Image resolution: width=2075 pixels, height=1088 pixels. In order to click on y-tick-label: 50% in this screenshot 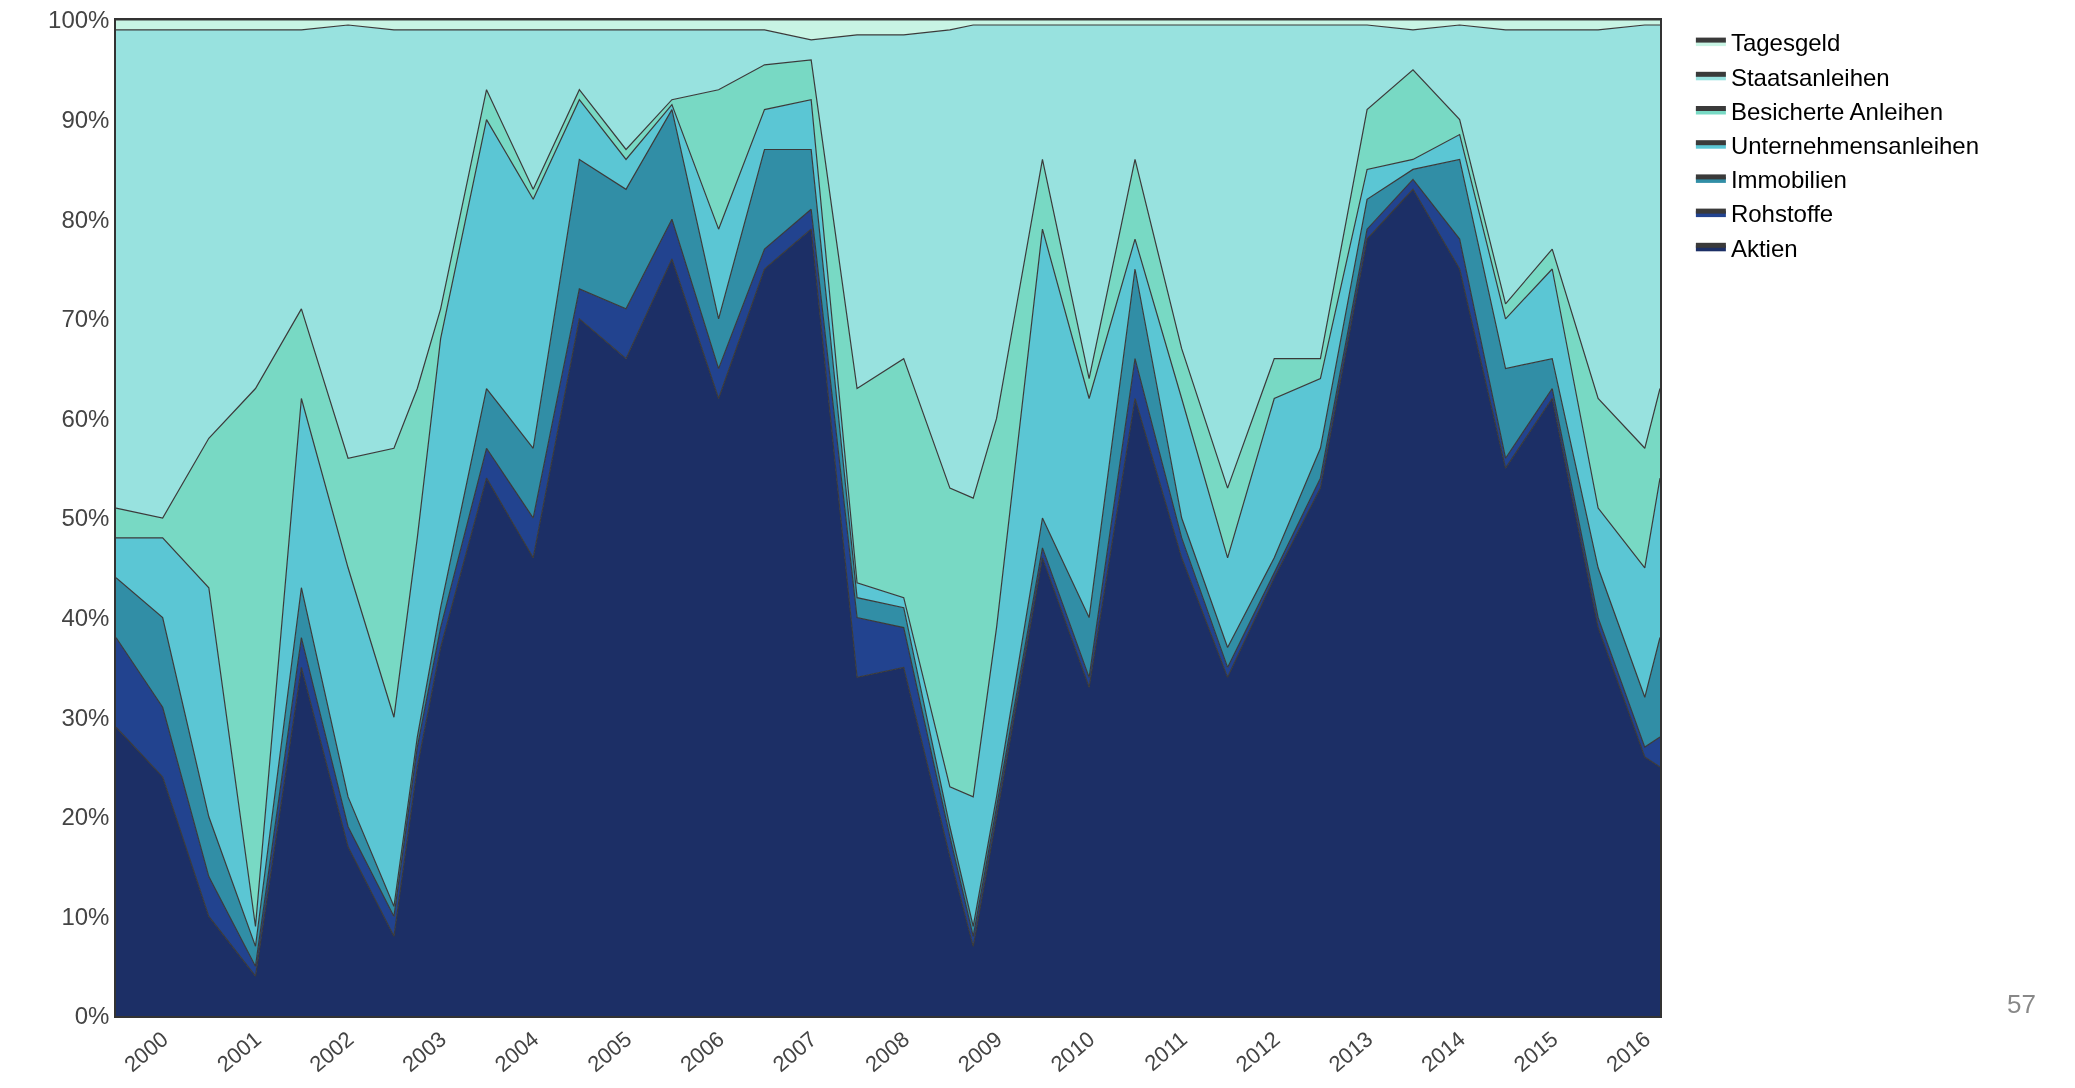, I will do `click(85, 518)`.